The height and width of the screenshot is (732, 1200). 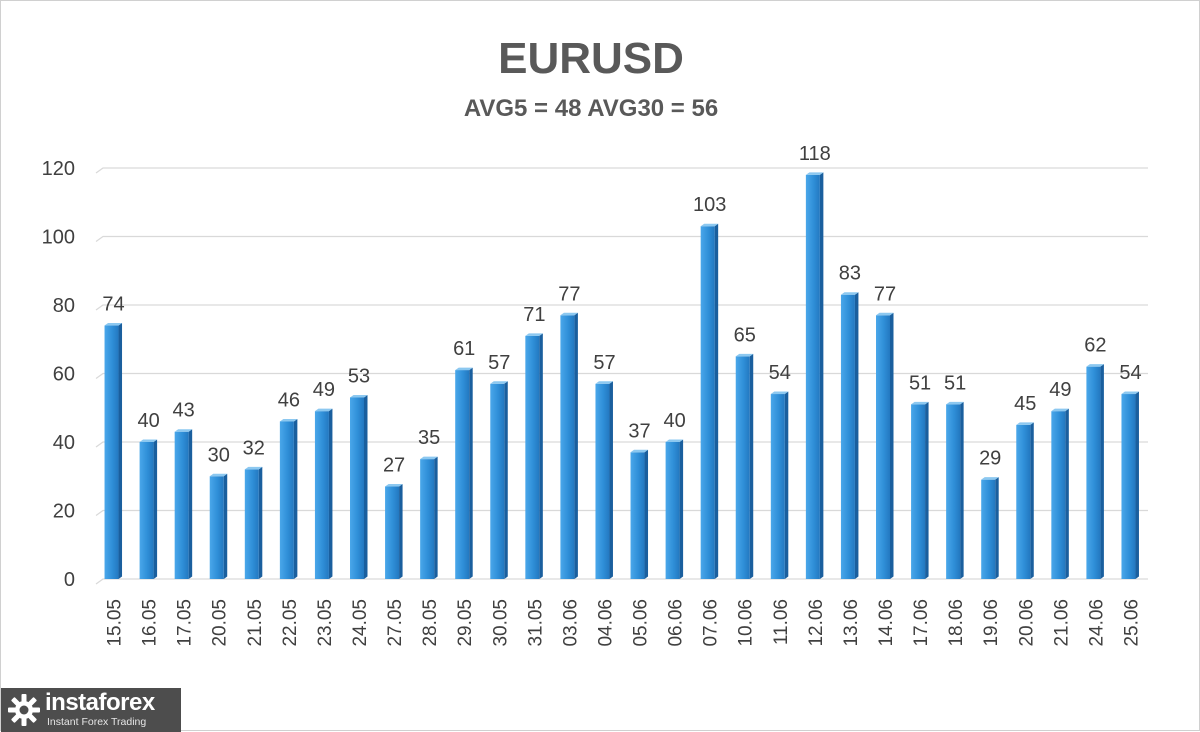 What do you see at coordinates (150, 623) in the screenshot?
I see `x-tick-label: 16.05` at bounding box center [150, 623].